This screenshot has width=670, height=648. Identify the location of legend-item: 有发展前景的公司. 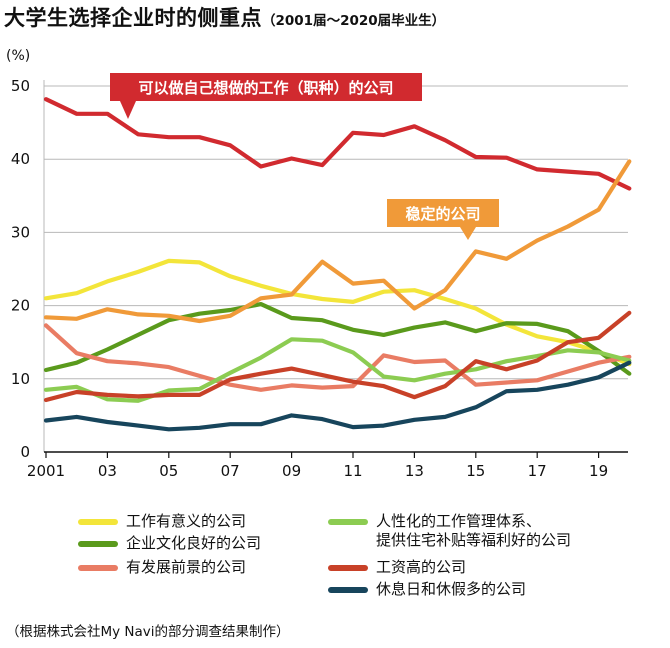
(162, 567).